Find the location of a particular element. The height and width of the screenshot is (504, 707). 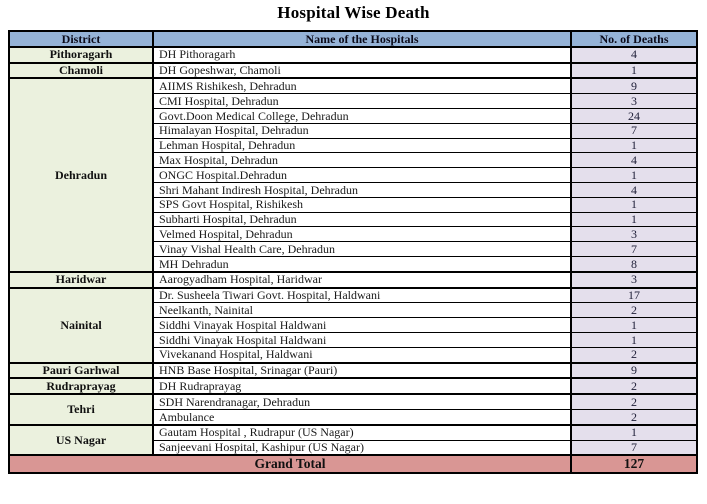

hospital-name-cell: Velmed Hospital, Dehradun is located at coordinates (362, 234).